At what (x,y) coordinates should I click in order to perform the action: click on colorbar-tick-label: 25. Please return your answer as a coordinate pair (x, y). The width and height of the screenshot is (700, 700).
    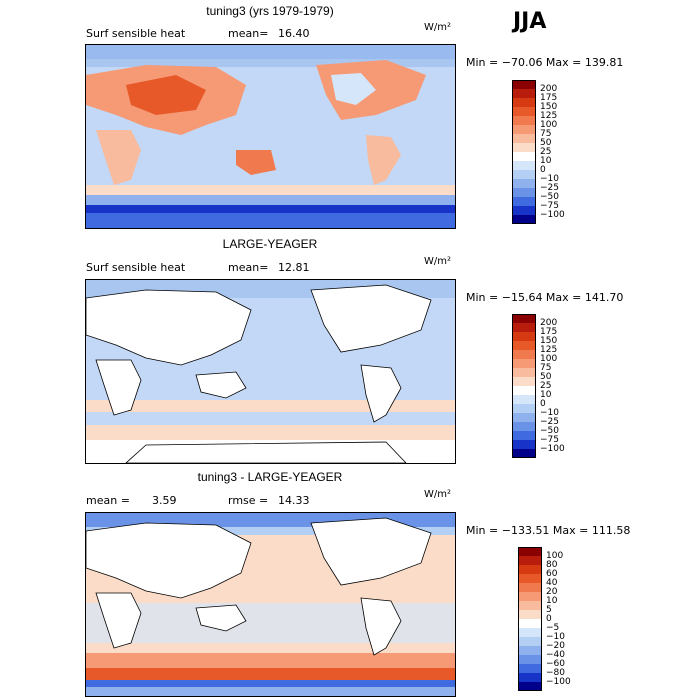
    Looking at the image, I should click on (546, 152).